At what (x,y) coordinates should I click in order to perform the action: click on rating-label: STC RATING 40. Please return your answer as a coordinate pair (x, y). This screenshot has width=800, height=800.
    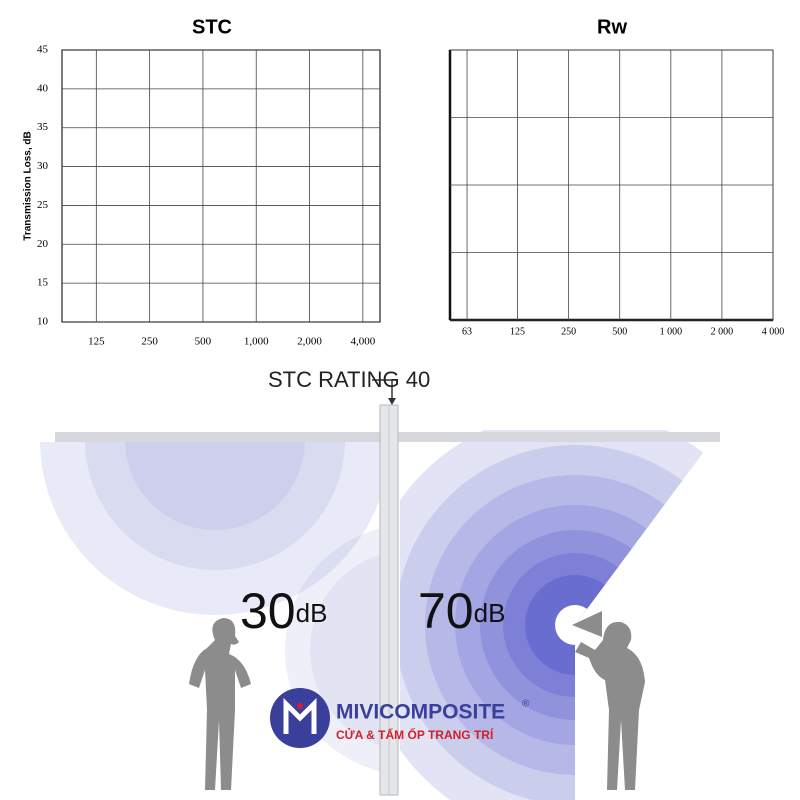
    Looking at the image, I should click on (349, 379).